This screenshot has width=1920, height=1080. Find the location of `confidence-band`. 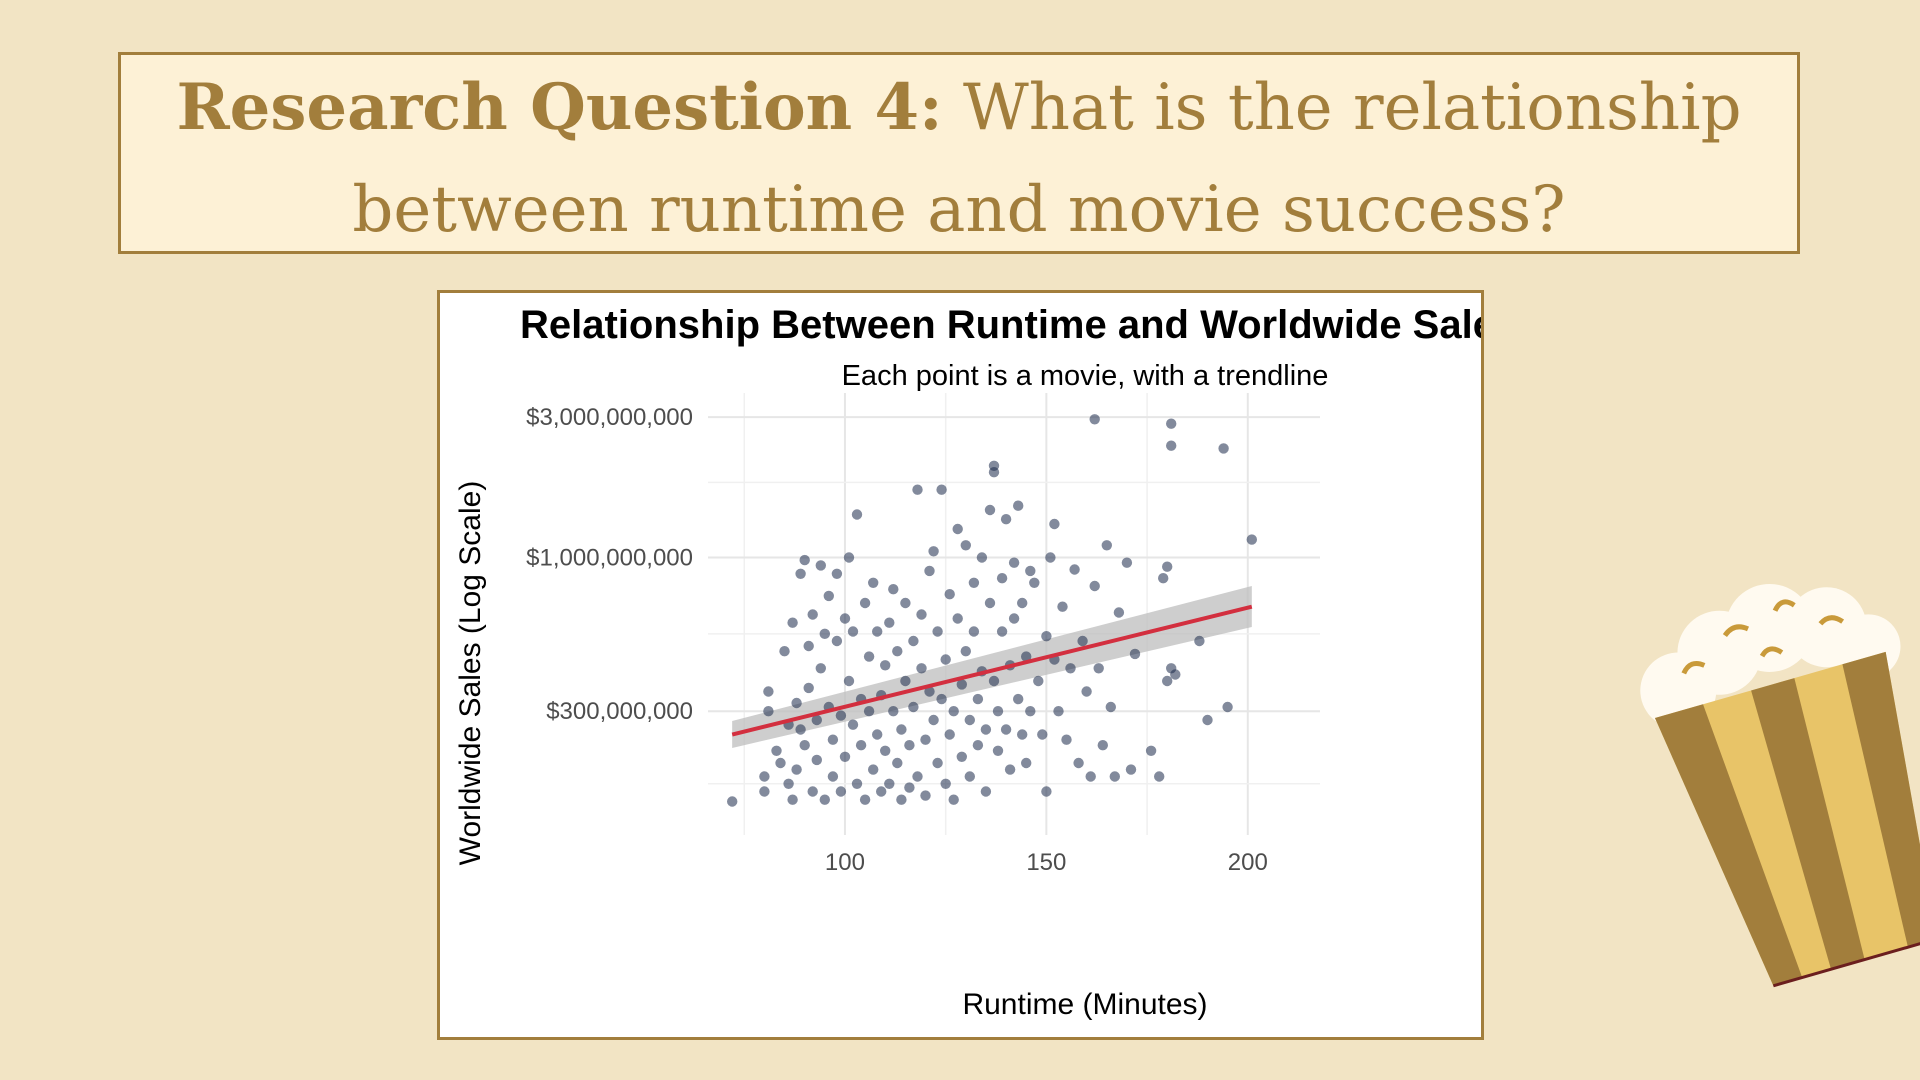

confidence-band is located at coordinates (992, 666).